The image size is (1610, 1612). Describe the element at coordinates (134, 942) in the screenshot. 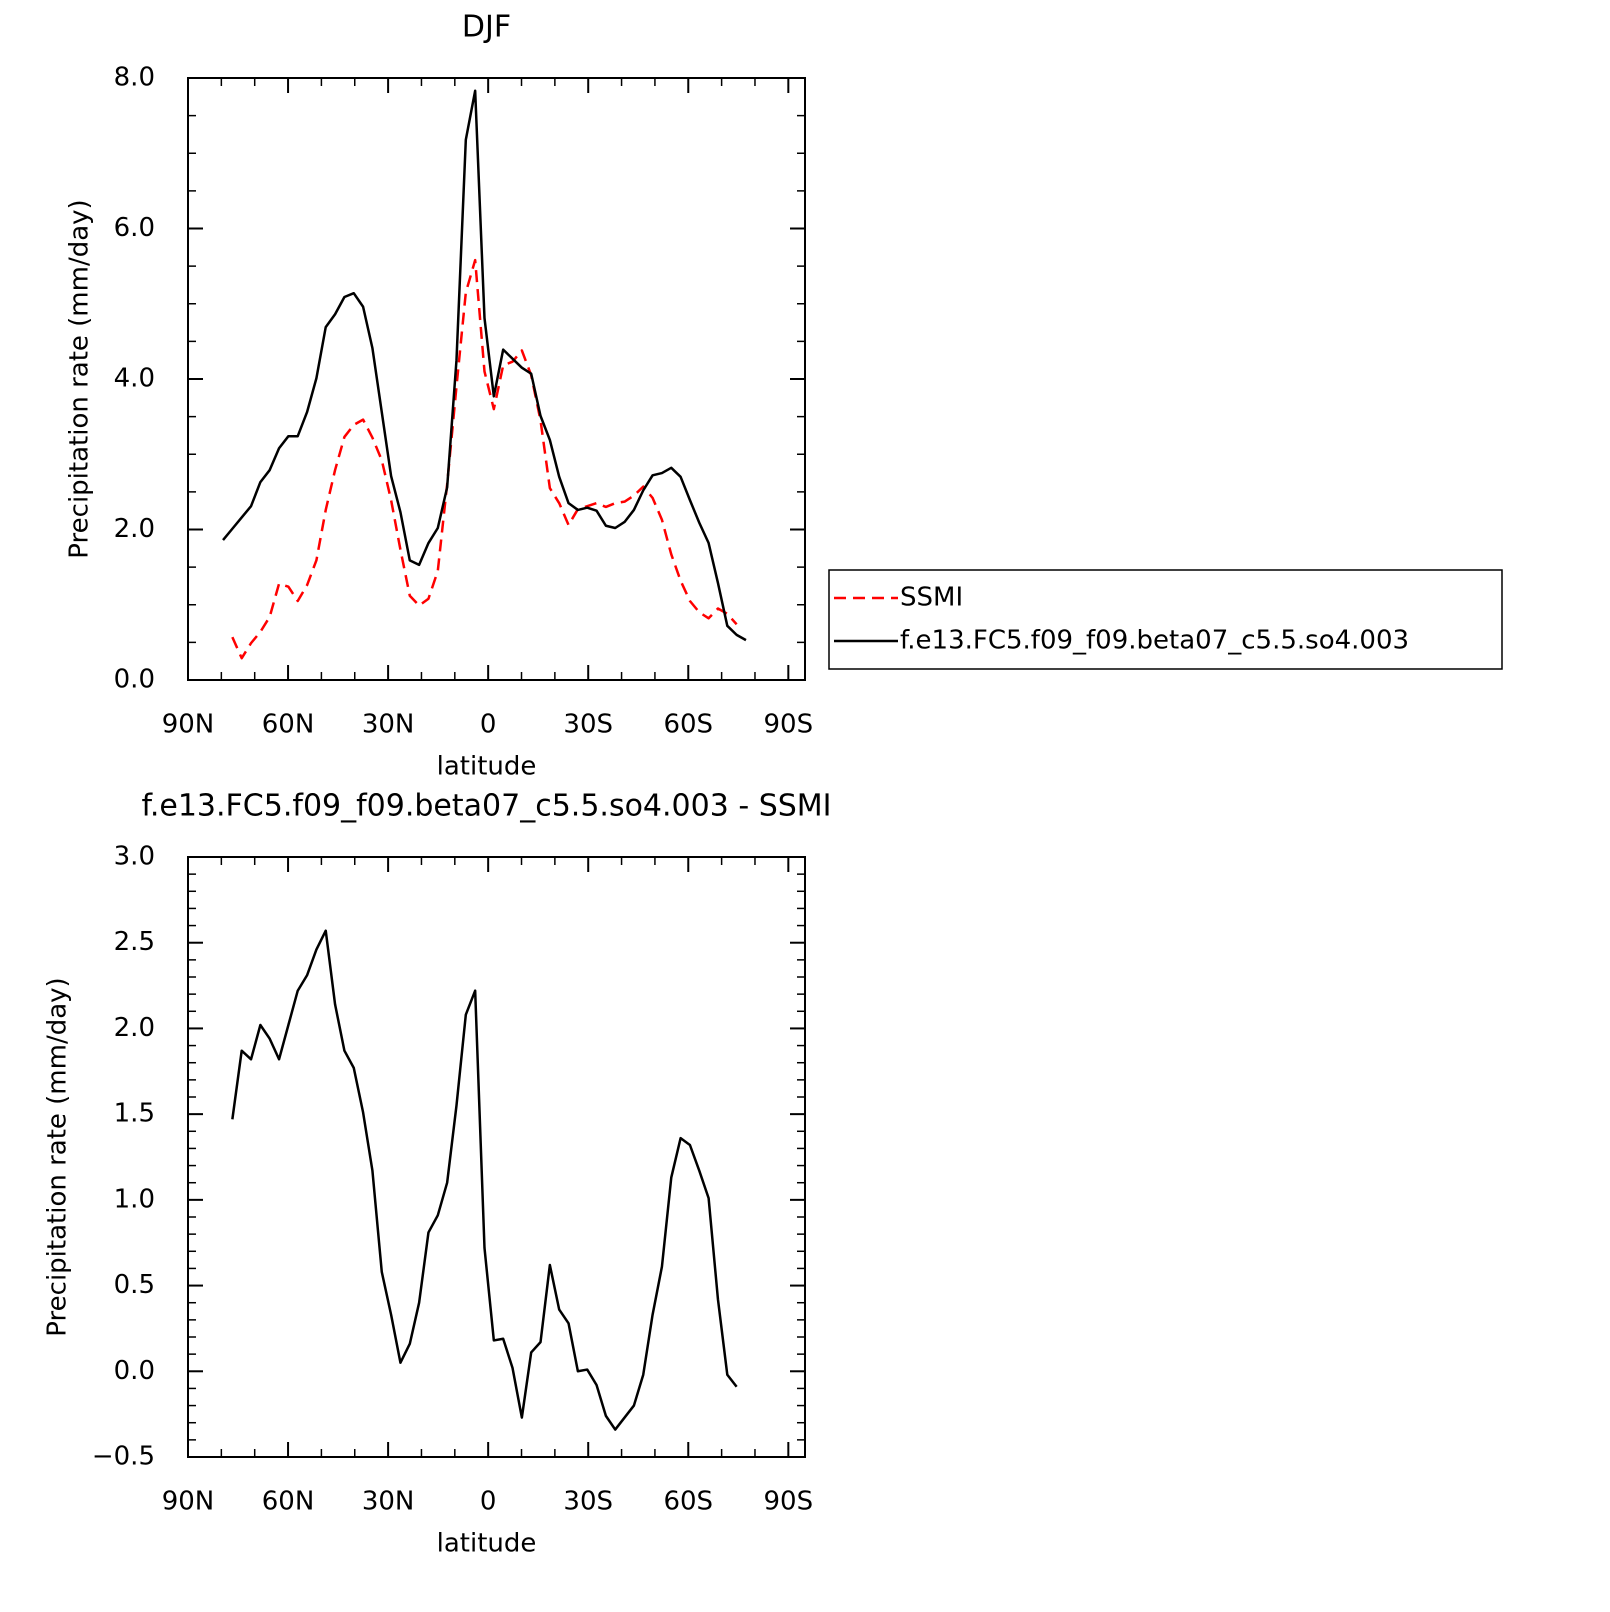

I see `y-tick-label: 2.5` at that location.